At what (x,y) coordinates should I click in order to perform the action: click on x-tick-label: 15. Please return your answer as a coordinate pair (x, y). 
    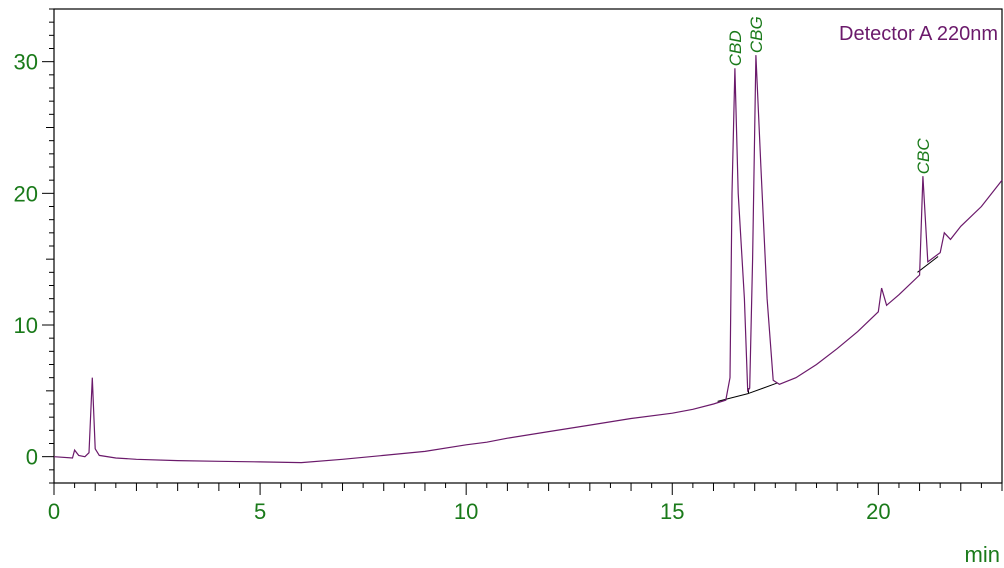
    Looking at the image, I should click on (672, 511).